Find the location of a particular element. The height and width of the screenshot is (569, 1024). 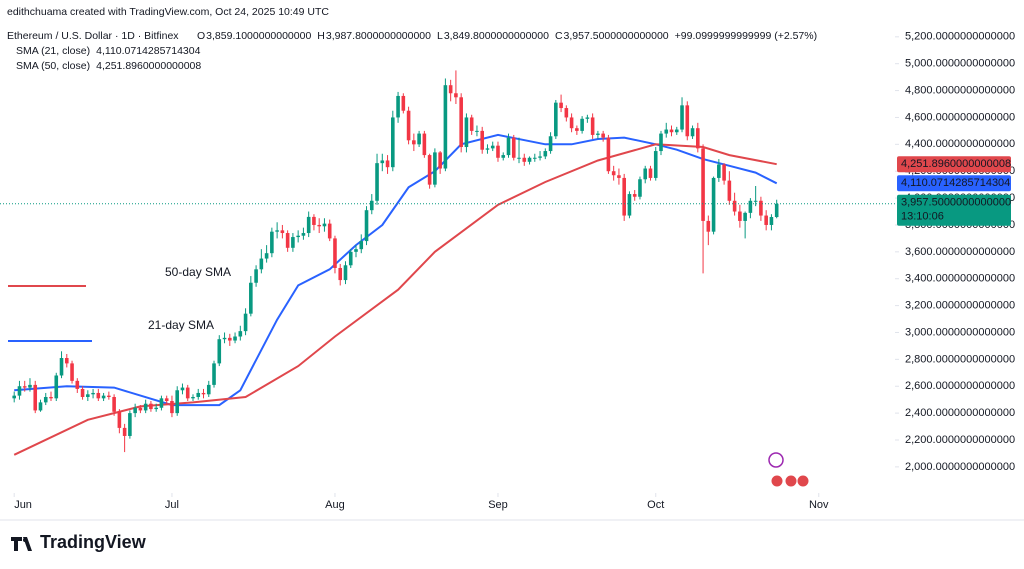

legend-value: 4,251.8960000000008 is located at coordinates (148, 66).